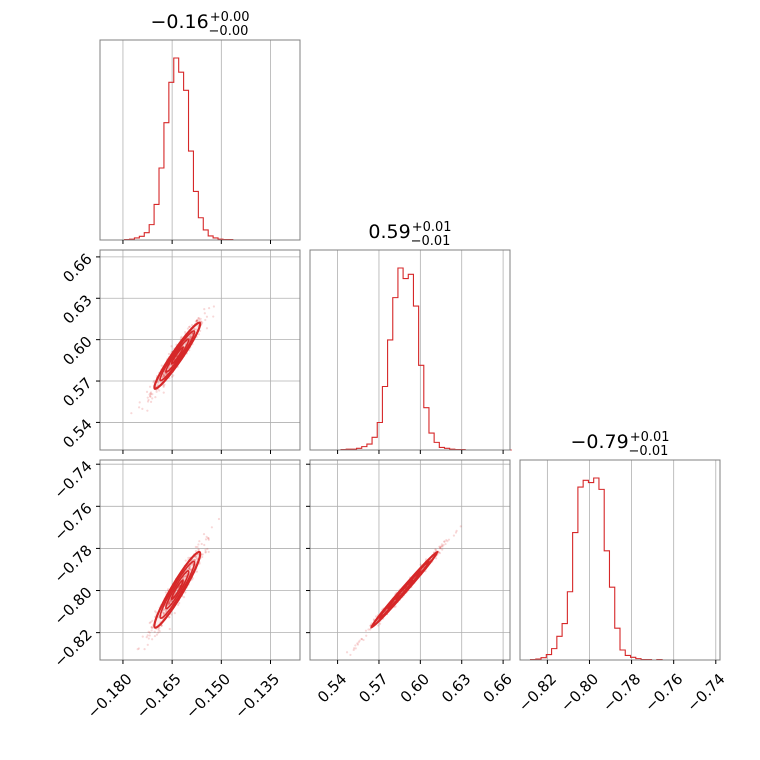 Image resolution: width=760 pixels, height=760 pixels. Describe the element at coordinates (649, 451) in the screenshot. I see `param-title-minus: −0.01` at that location.